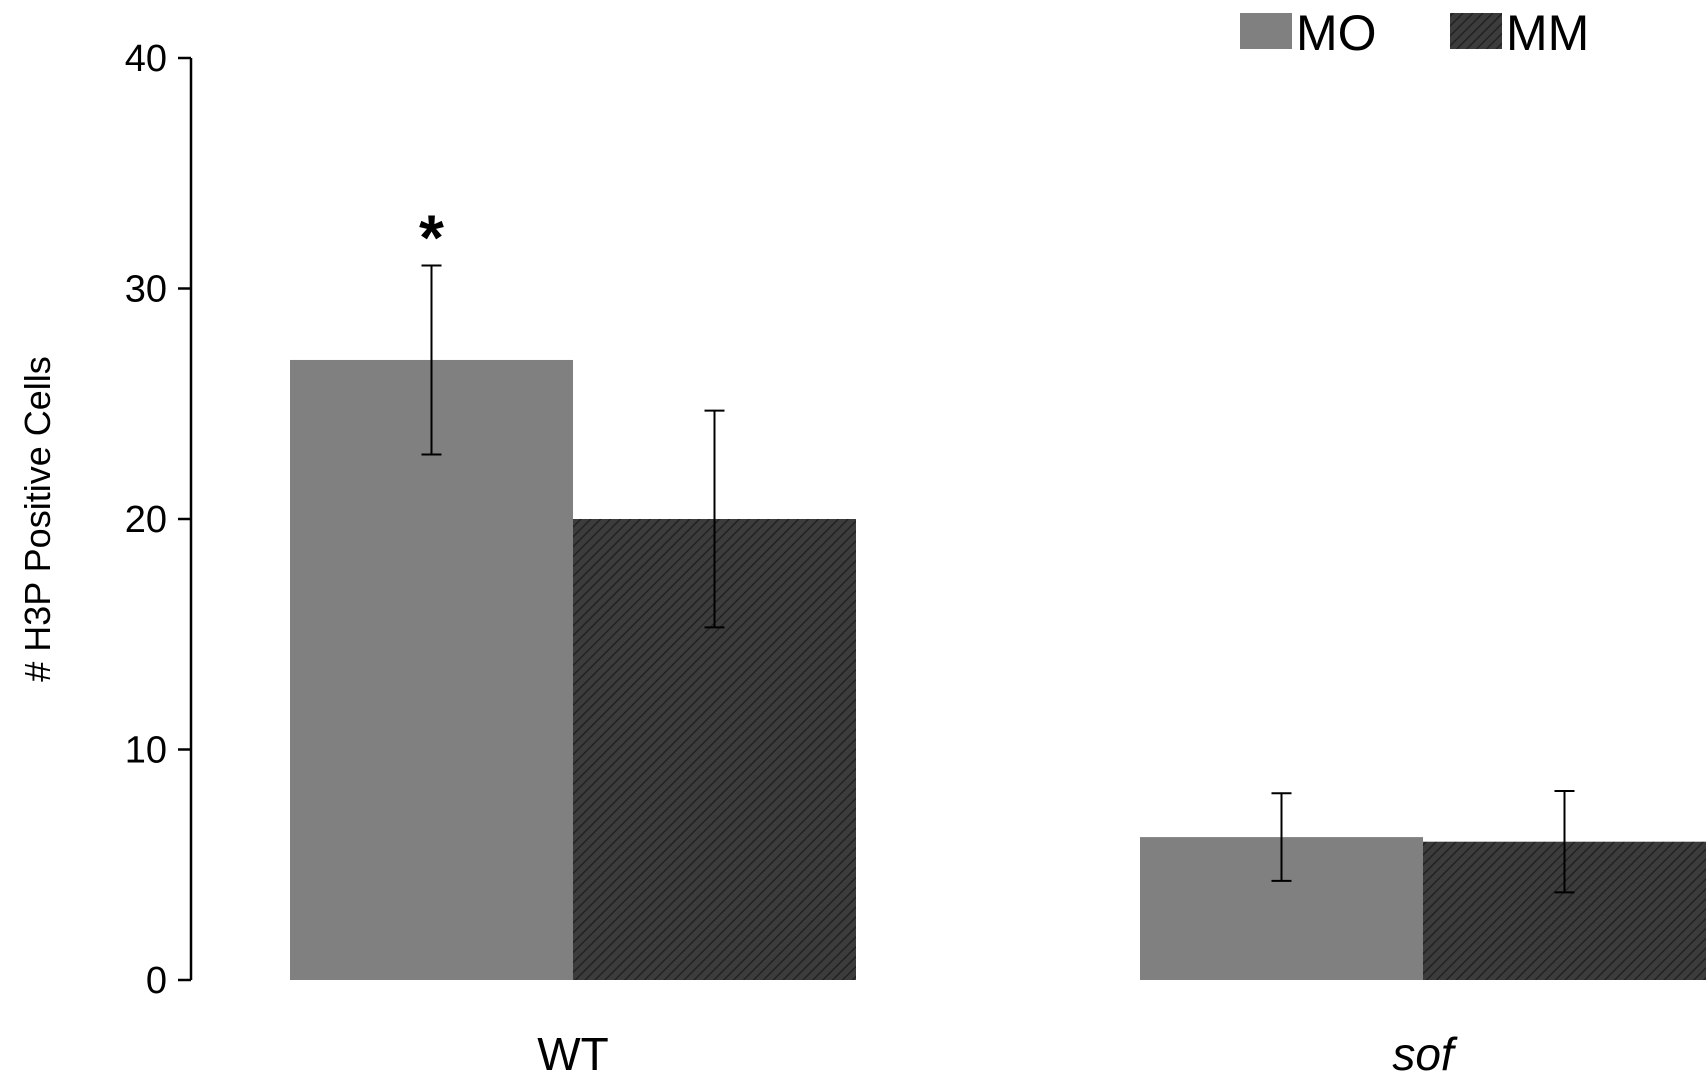 Image resolution: width=1708 pixels, height=1081 pixels. I want to click on y-tick-label: 0, so click(156, 981).